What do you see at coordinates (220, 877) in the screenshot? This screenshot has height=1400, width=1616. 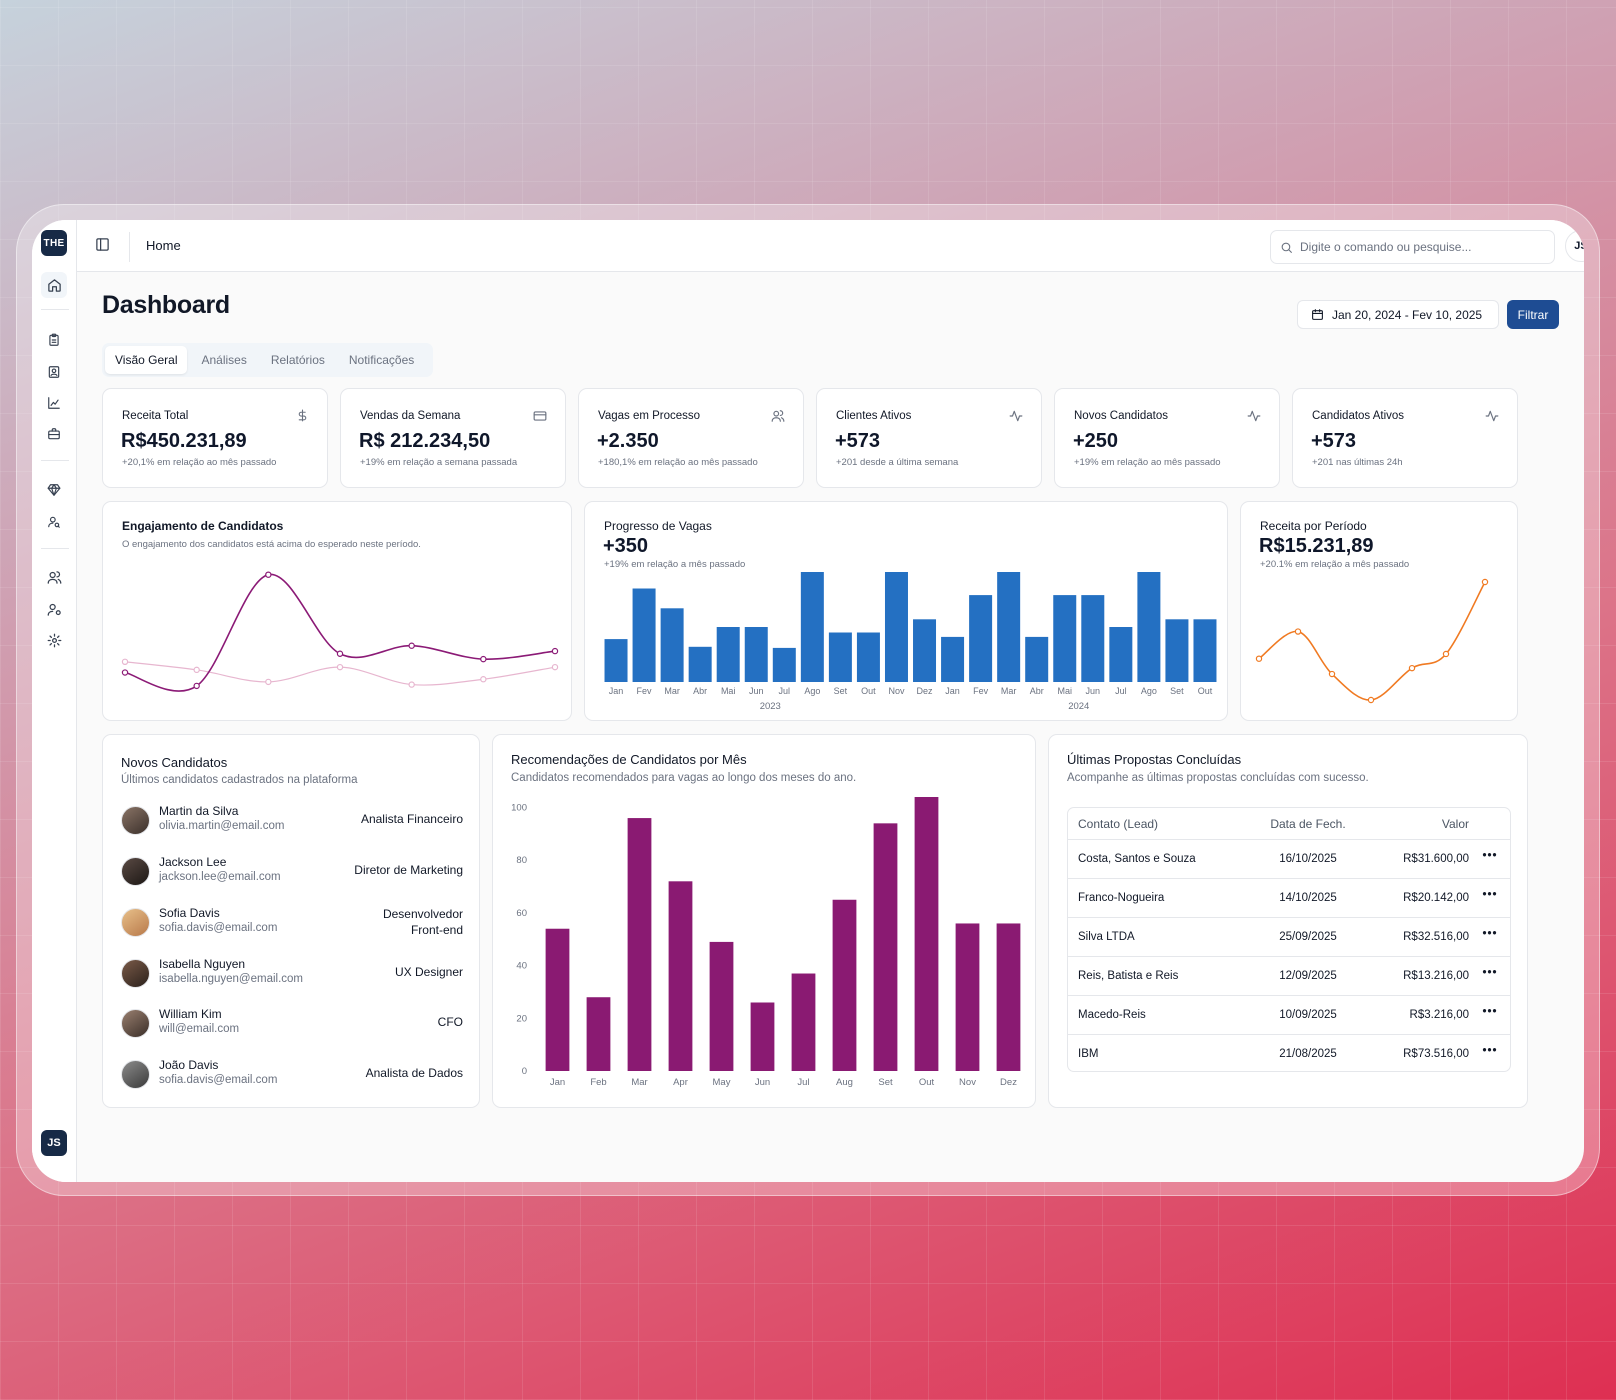 I see `candidate-email: jackson.lee@email.com` at bounding box center [220, 877].